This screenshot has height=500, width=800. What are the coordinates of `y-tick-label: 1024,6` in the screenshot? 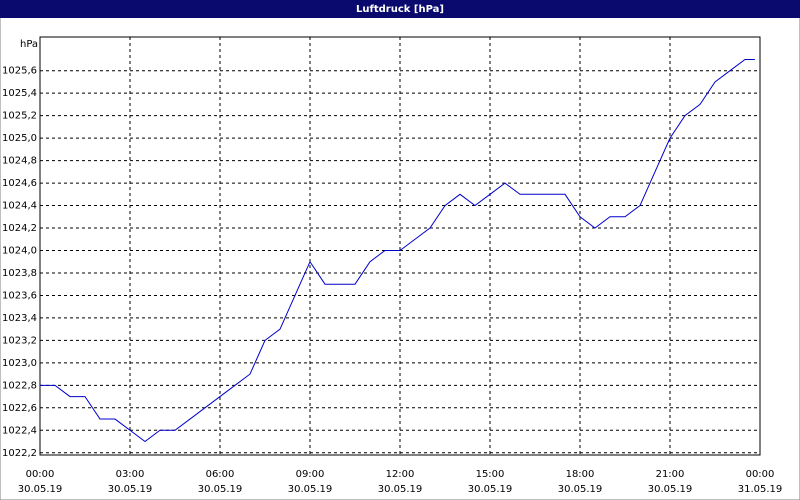 It's located at (19, 183).